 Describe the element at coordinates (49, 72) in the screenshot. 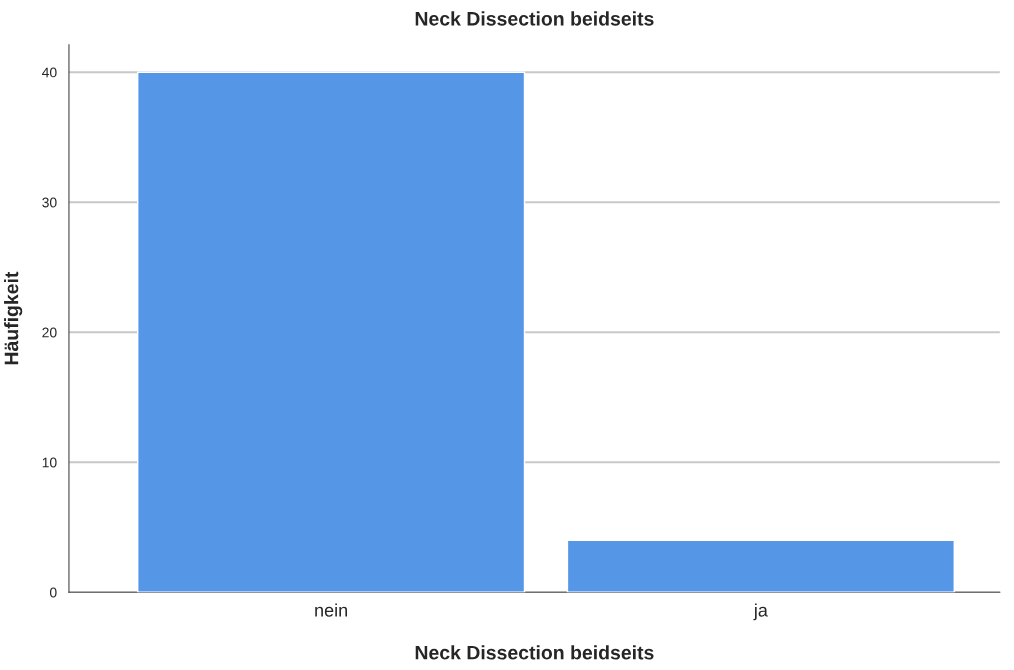

I see `y-tick-label: 40` at that location.